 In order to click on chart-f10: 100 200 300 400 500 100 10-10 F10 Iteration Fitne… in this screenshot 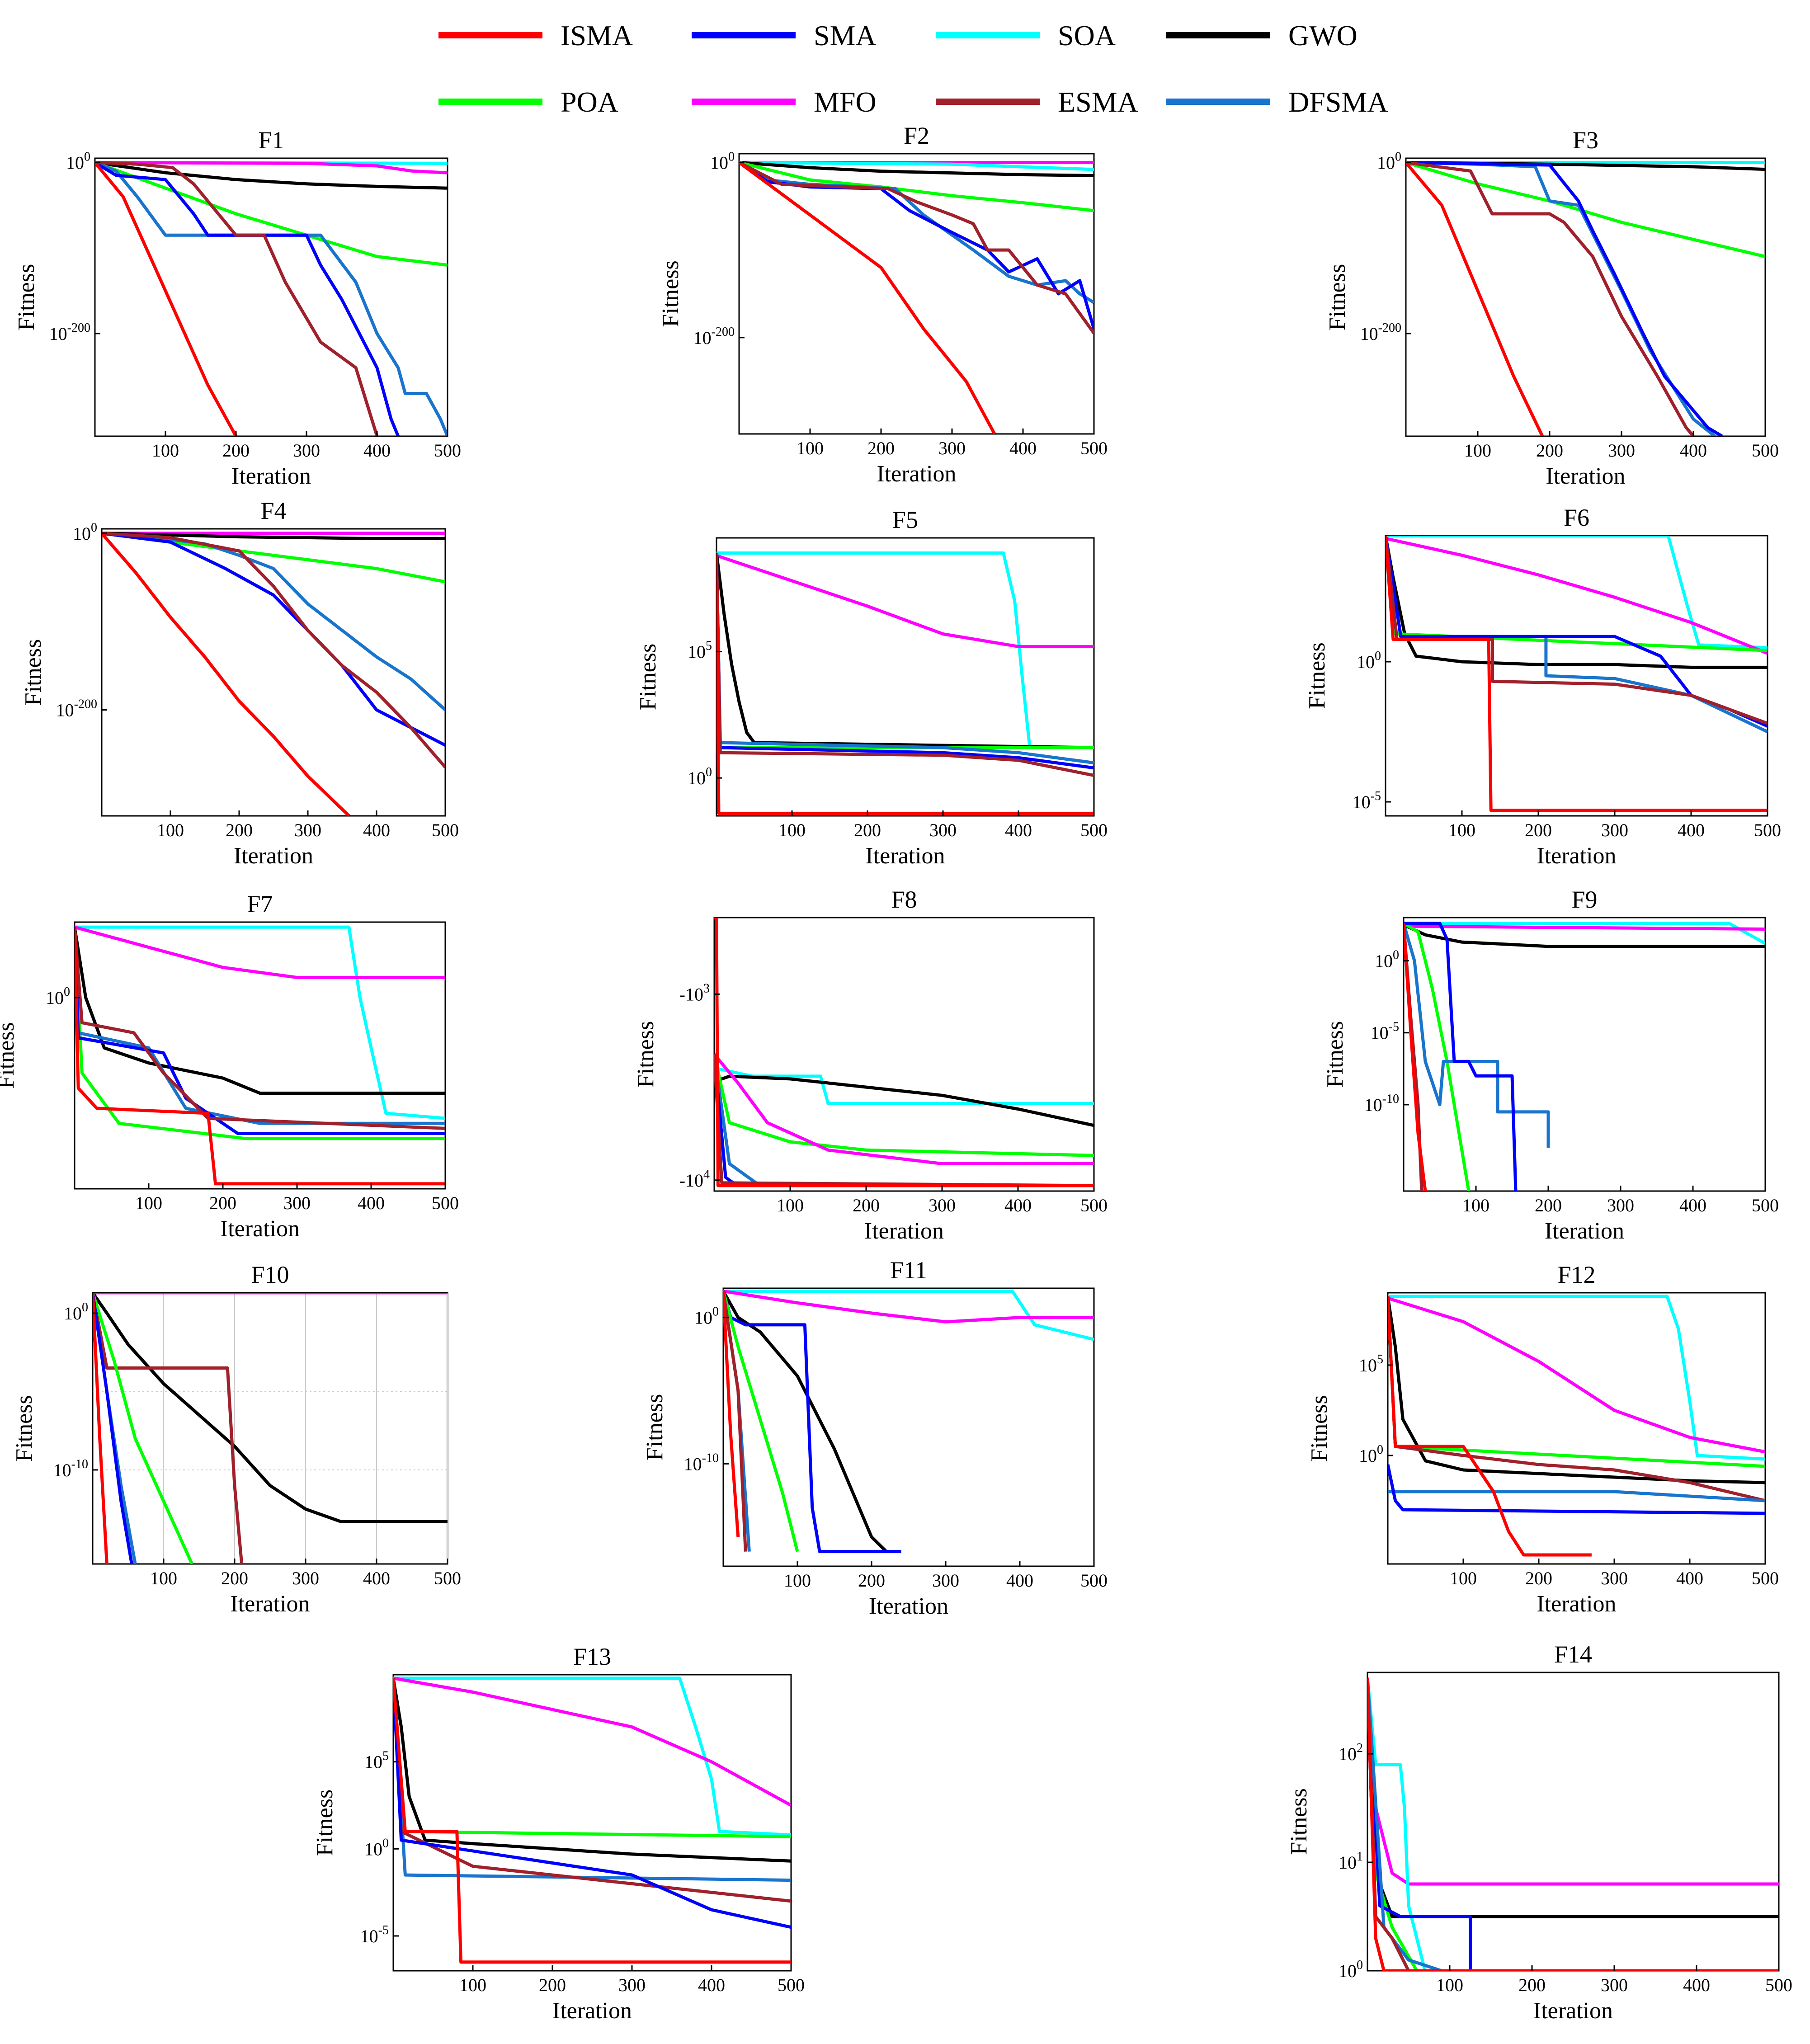, I will do `click(236, 1439)`.